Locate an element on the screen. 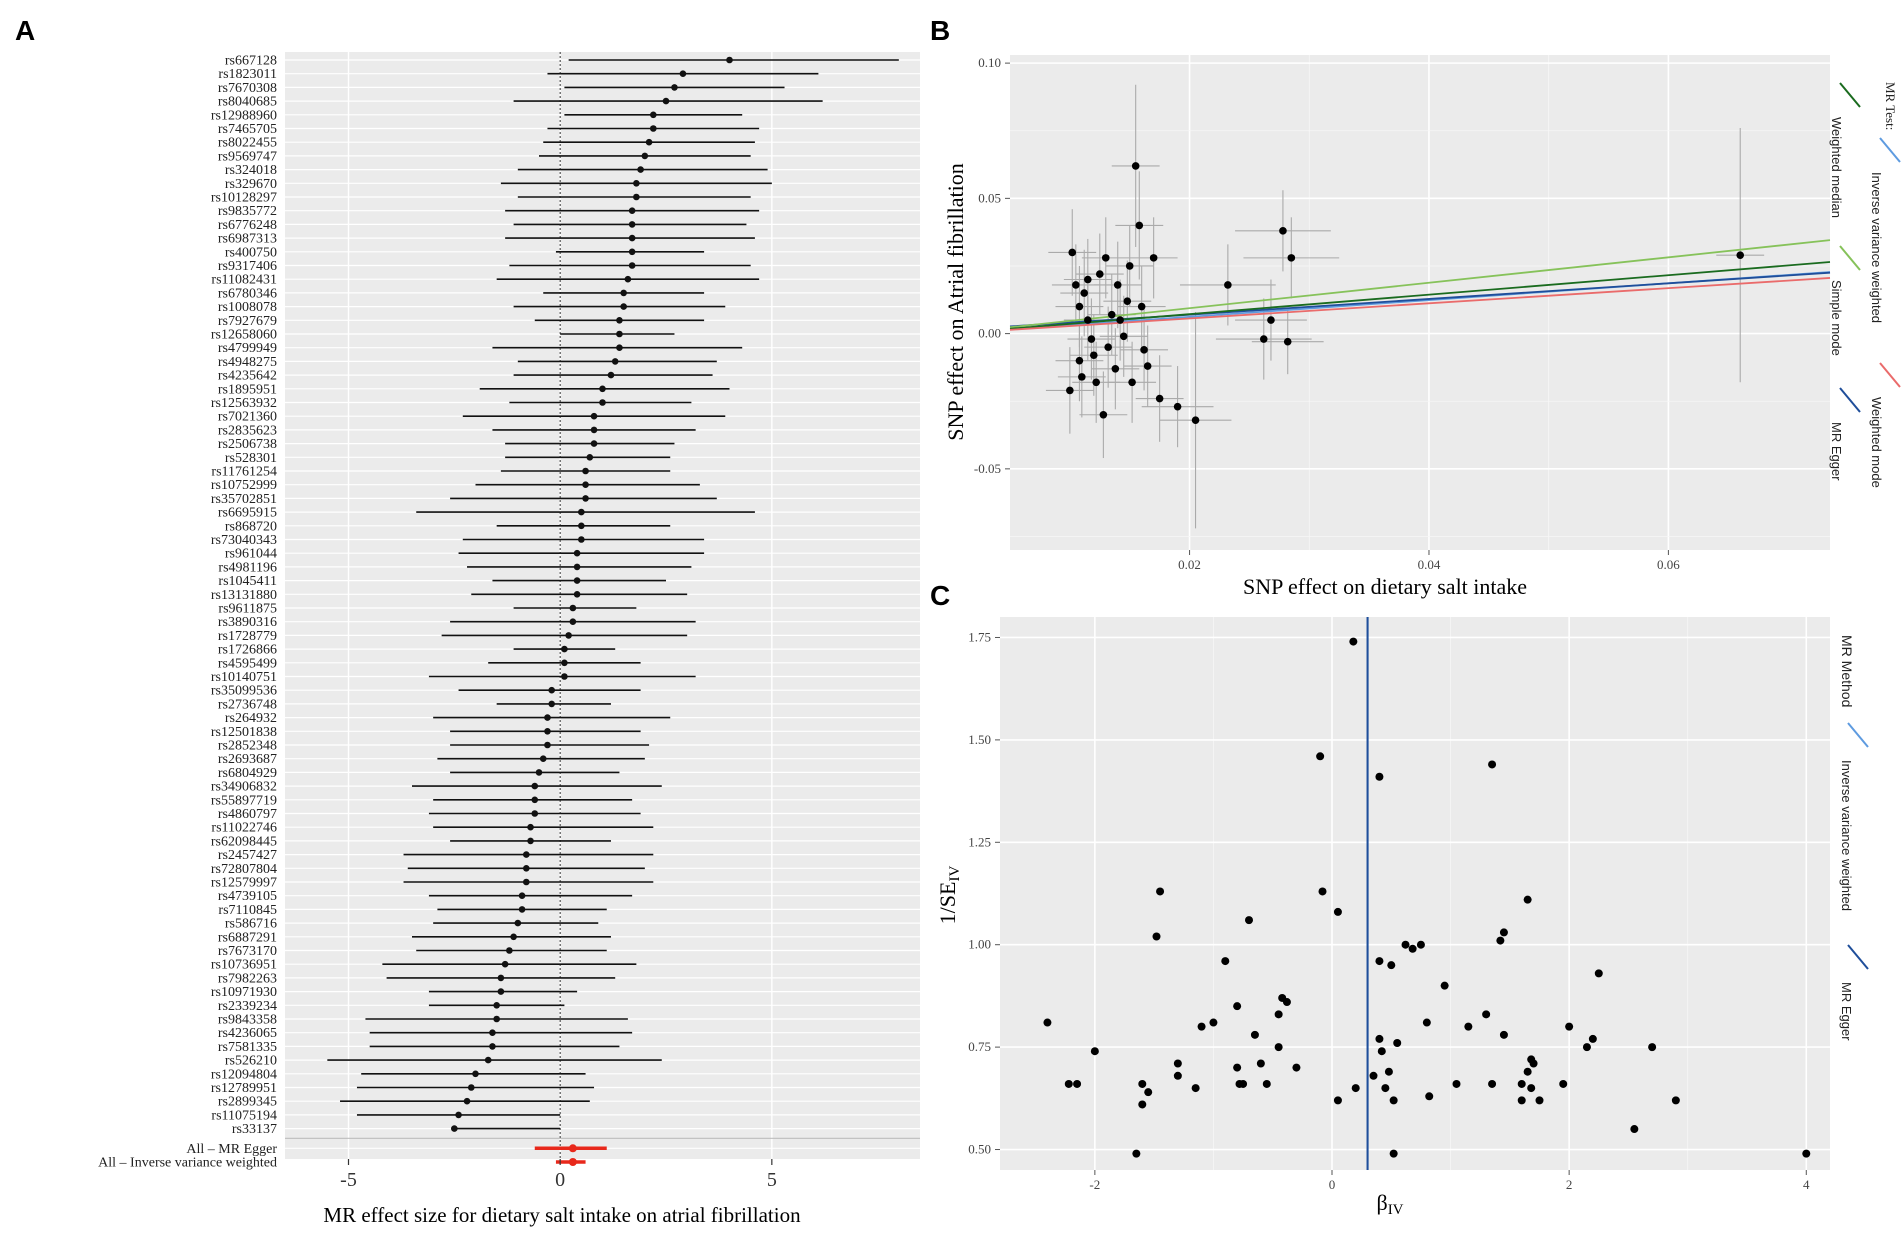  panel-a-snp-label: rs1726866 is located at coordinates (247, 650).